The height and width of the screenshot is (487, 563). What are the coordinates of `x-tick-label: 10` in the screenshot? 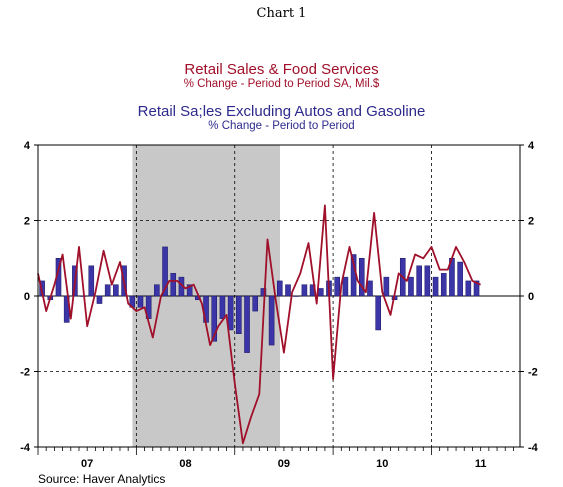 It's located at (382, 464).